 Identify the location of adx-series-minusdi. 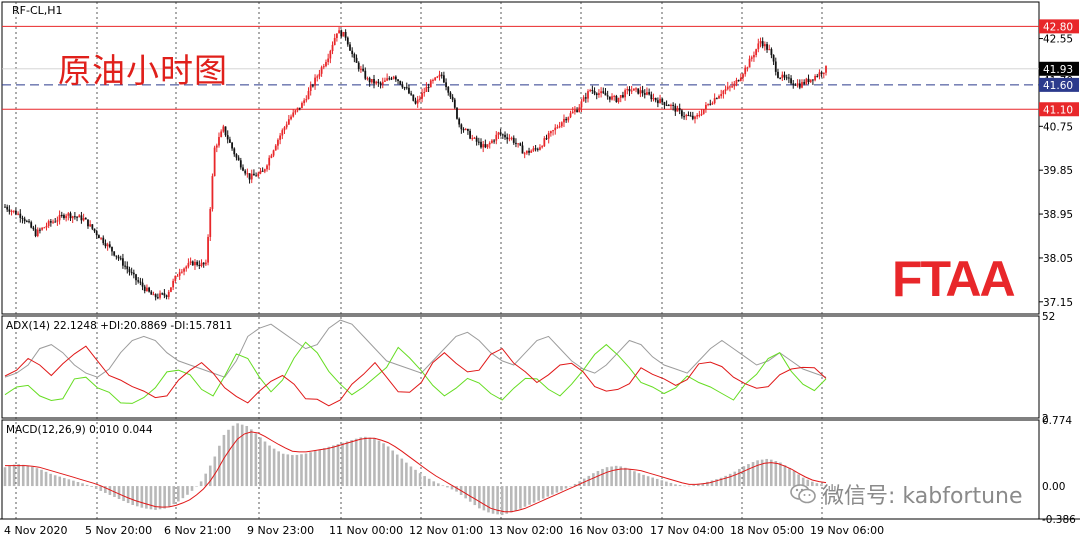
(415, 376).